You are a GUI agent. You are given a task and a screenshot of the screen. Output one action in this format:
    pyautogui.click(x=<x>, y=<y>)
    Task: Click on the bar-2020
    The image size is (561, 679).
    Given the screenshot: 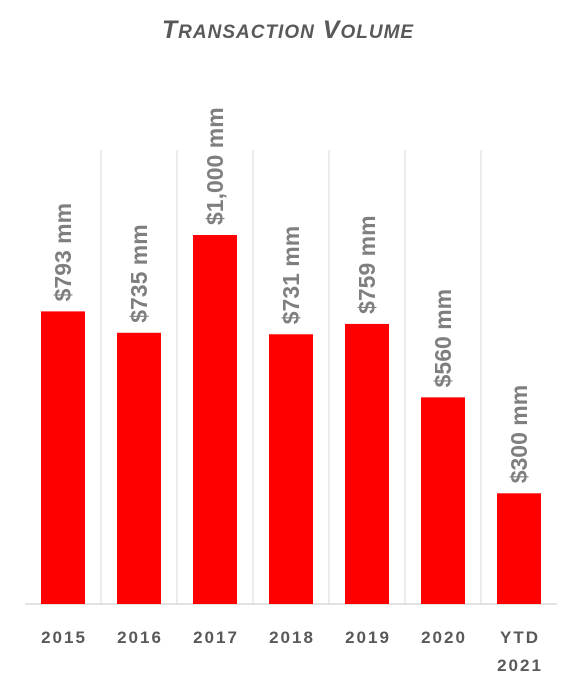 What is the action you would take?
    pyautogui.click(x=443, y=500)
    